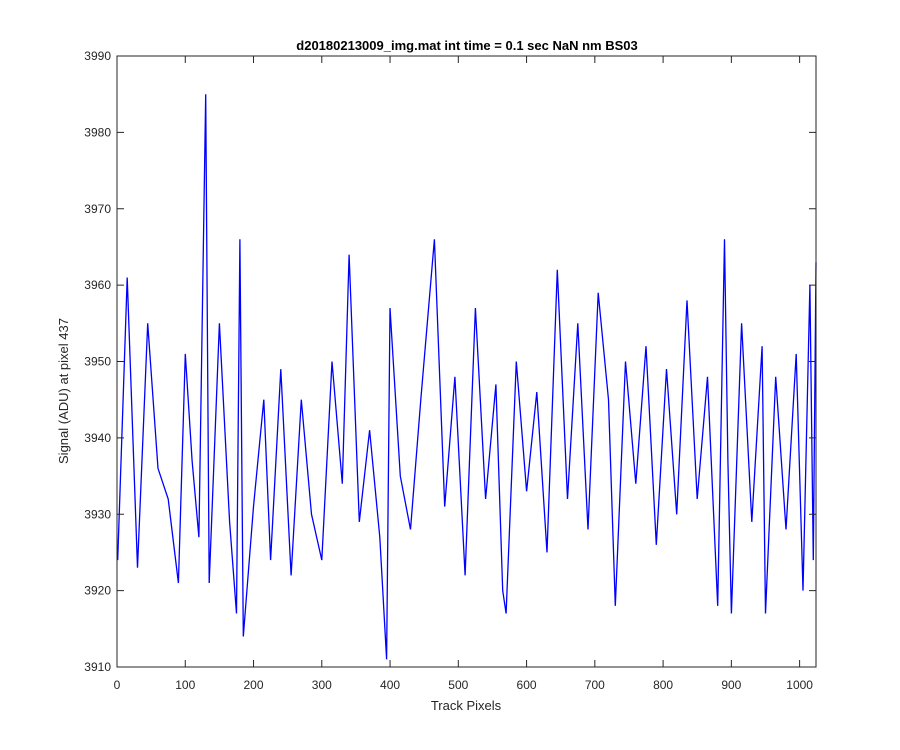 Image resolution: width=900 pixels, height=750 pixels. What do you see at coordinates (97, 667) in the screenshot?
I see `y-tick-label-3910: 3910` at bounding box center [97, 667].